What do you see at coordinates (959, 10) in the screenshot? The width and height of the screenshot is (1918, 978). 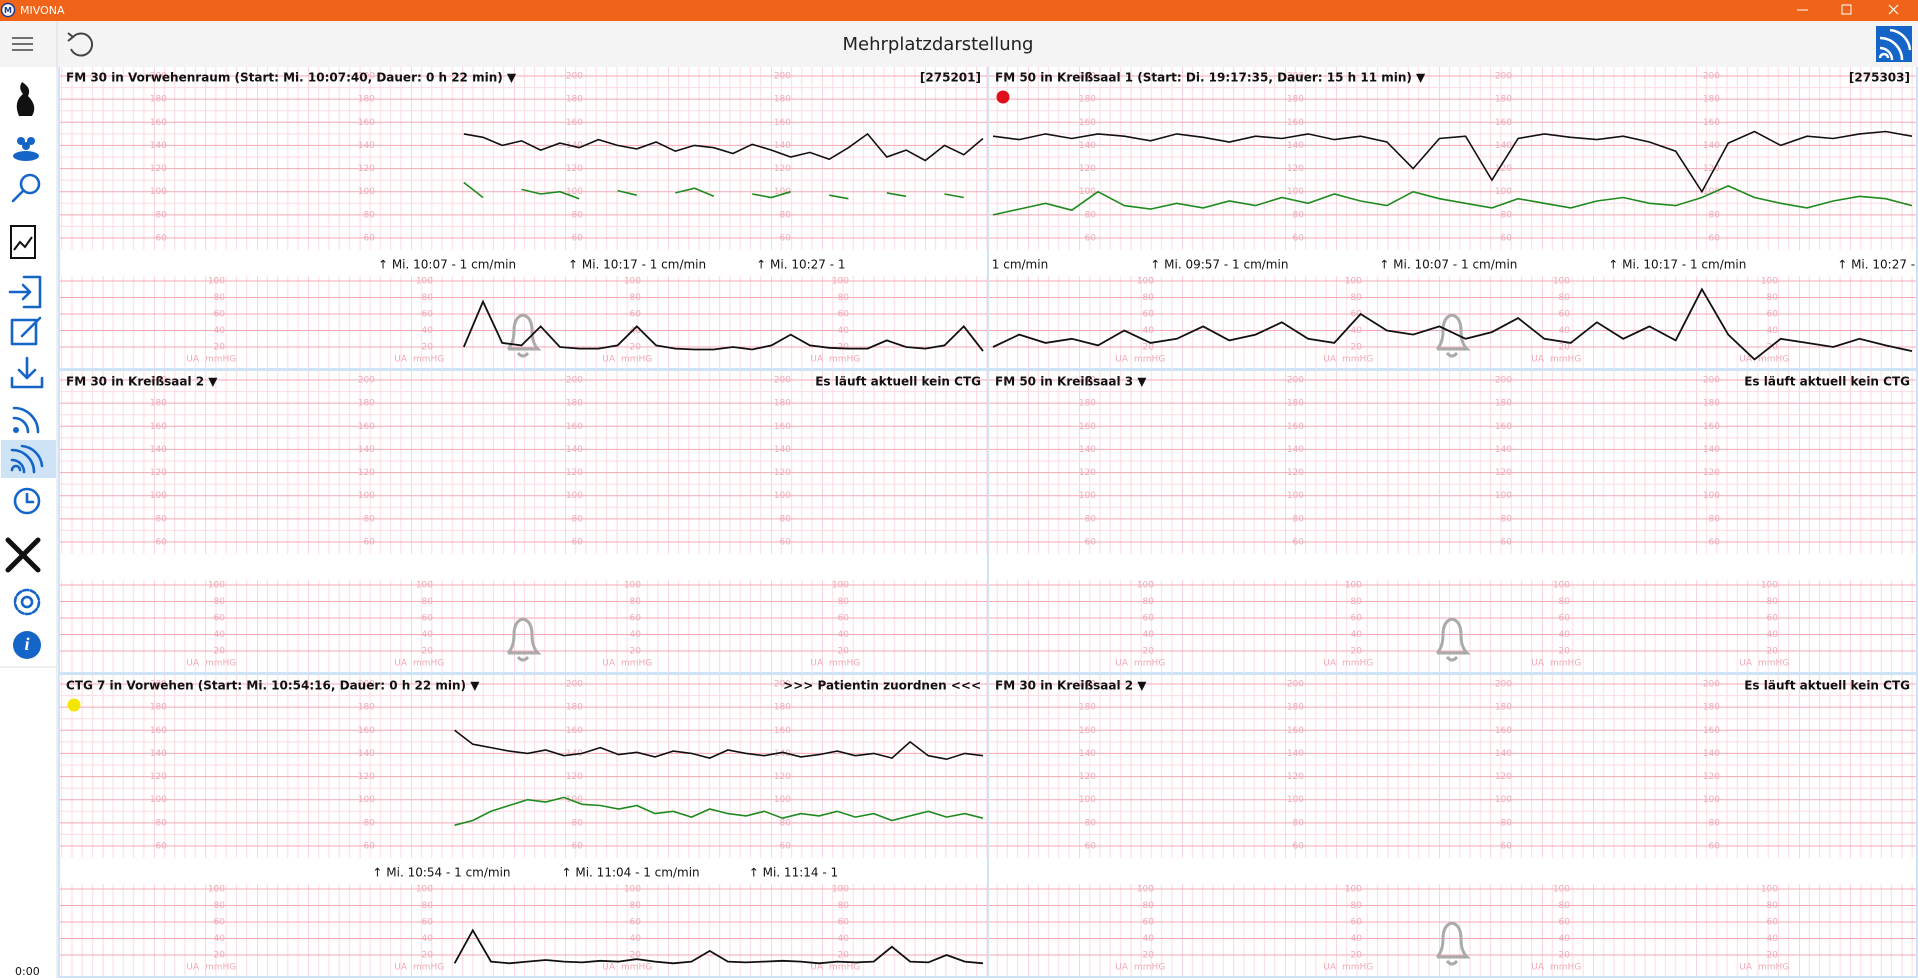 I see `title-bar` at bounding box center [959, 10].